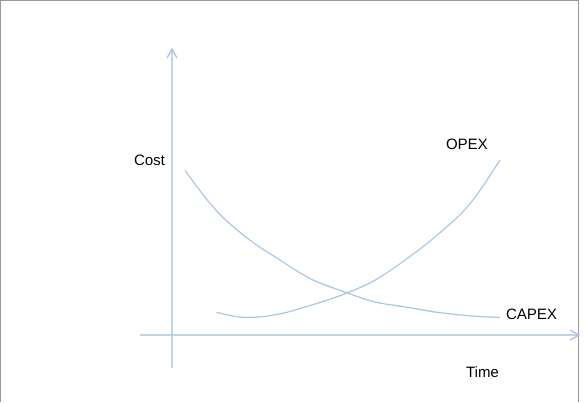 Image resolution: width=585 pixels, height=403 pixels. What do you see at coordinates (531, 314) in the screenshot?
I see `series-label: CAPEX` at bounding box center [531, 314].